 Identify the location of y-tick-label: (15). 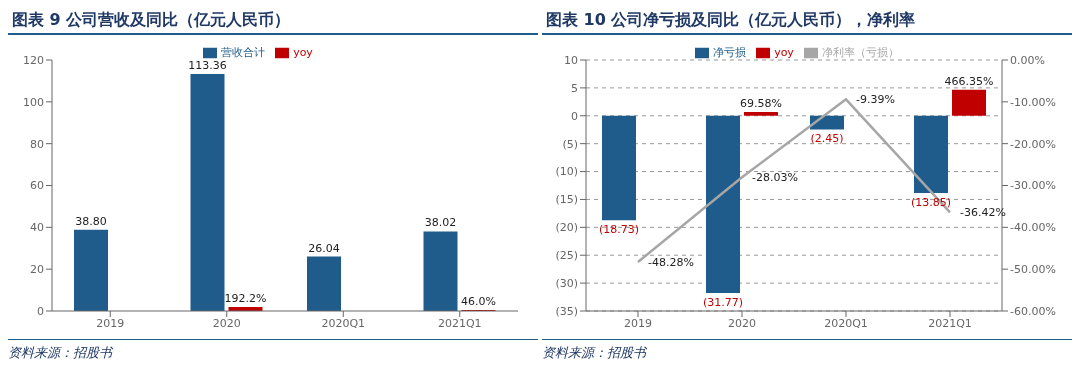
(566, 200).